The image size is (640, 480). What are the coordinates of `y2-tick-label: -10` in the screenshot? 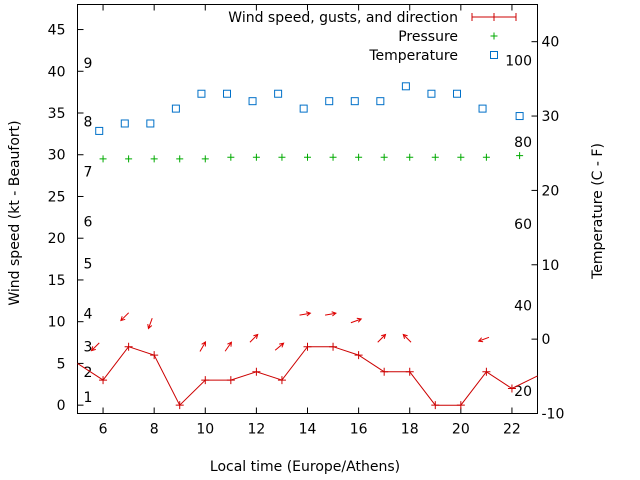 It's located at (553, 415).